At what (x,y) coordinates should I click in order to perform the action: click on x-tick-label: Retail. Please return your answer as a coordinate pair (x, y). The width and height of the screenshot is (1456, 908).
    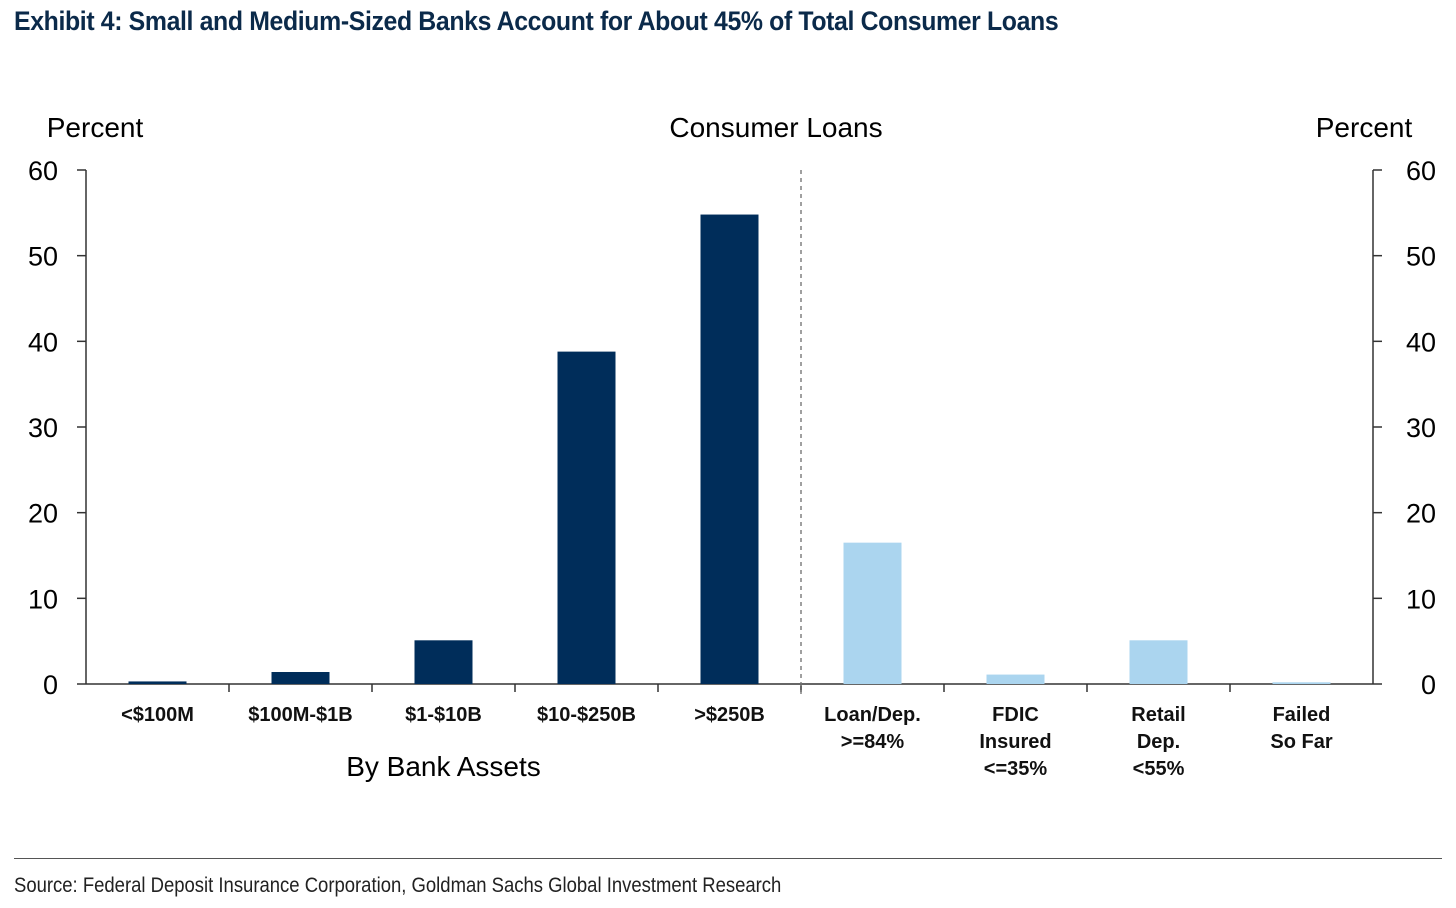
    Looking at the image, I should click on (1158, 715).